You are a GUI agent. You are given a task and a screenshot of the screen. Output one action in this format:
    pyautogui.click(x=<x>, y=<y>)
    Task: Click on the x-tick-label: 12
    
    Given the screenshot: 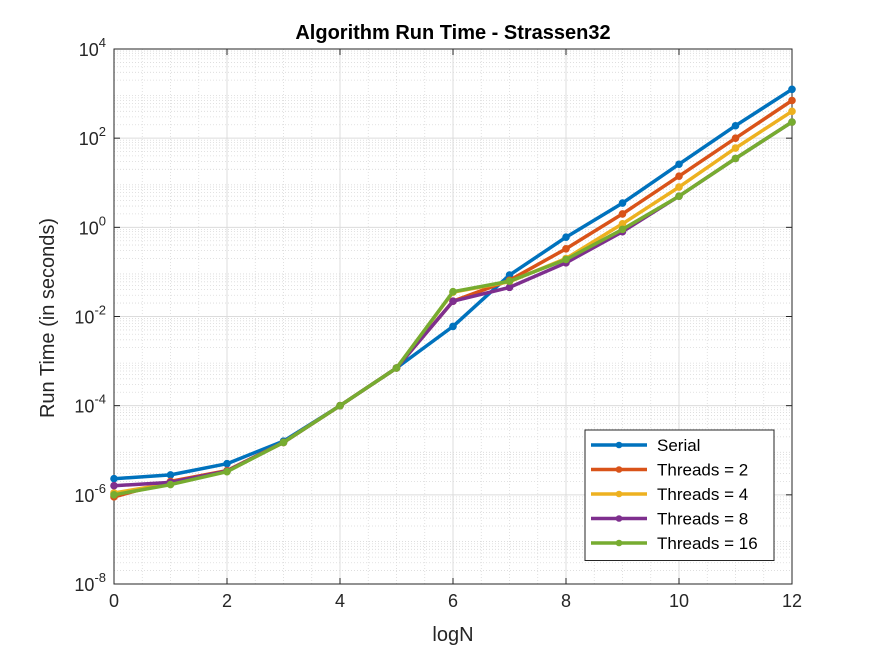 What is the action you would take?
    pyautogui.click(x=792, y=601)
    